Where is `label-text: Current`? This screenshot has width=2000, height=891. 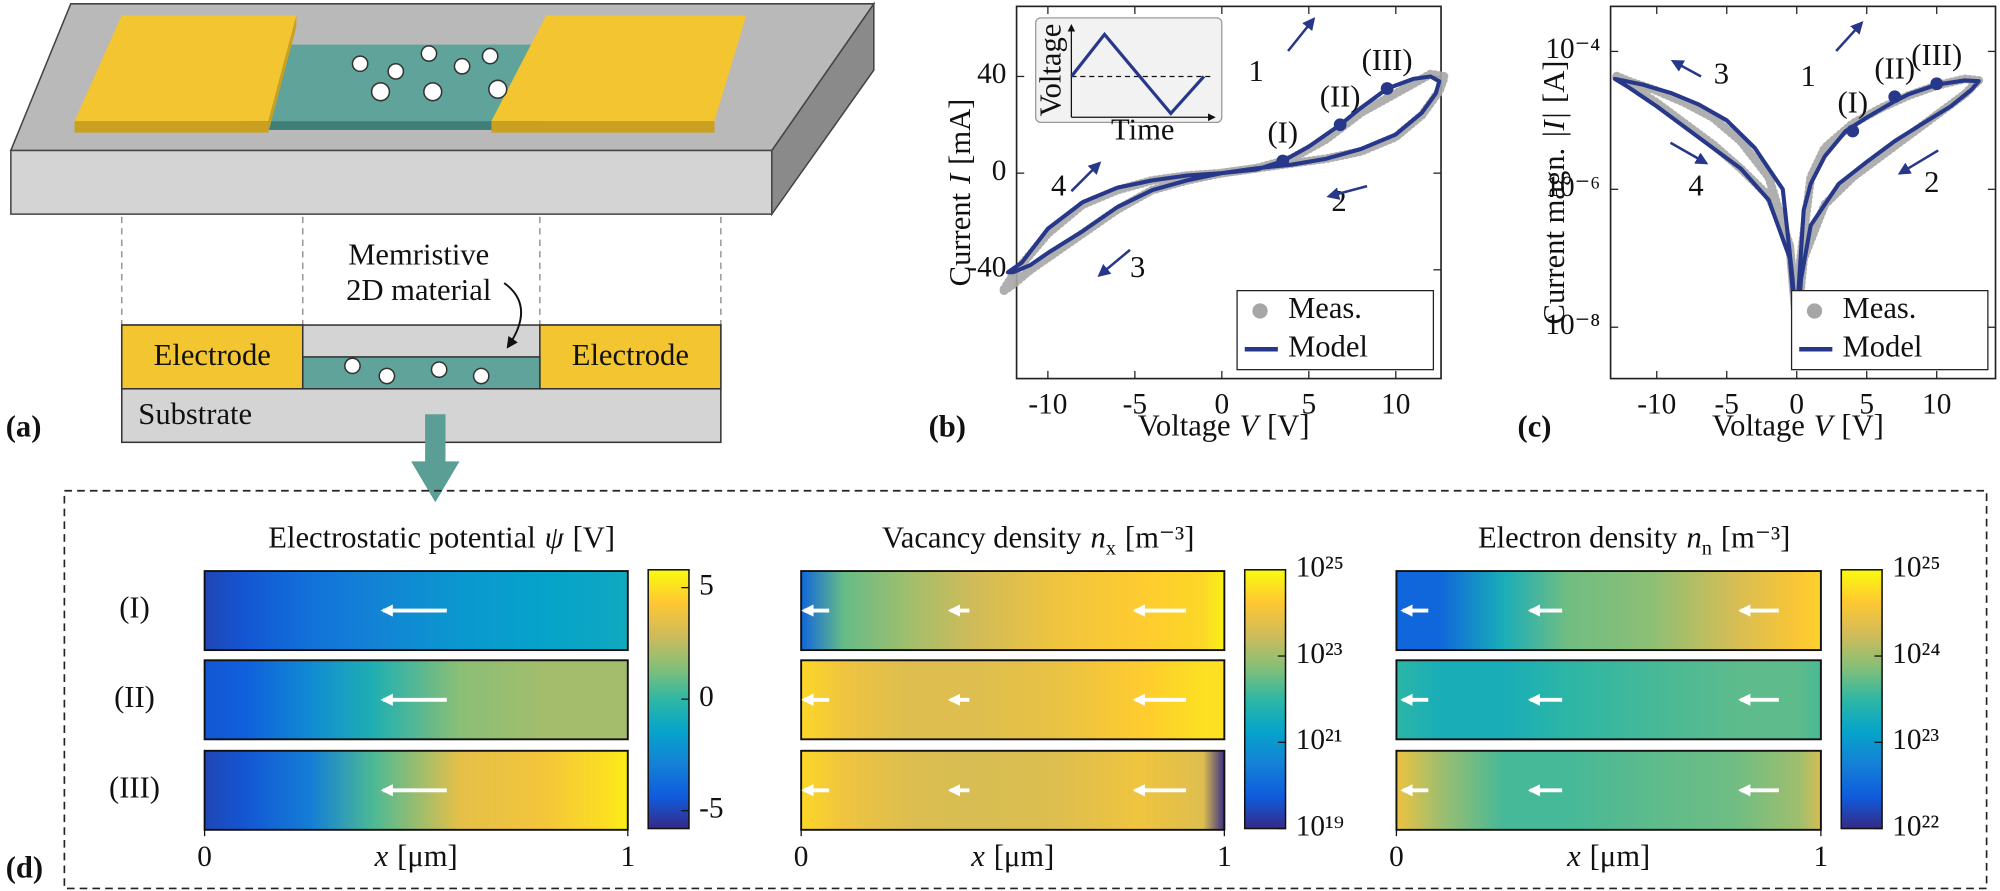
label-text: Current is located at coordinates (960, 239).